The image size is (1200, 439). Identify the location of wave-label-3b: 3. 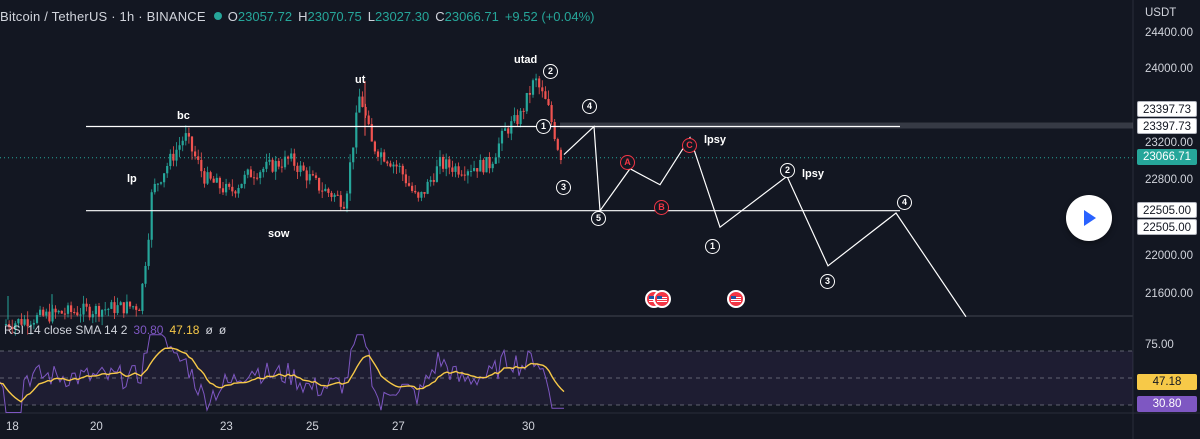
(827, 281).